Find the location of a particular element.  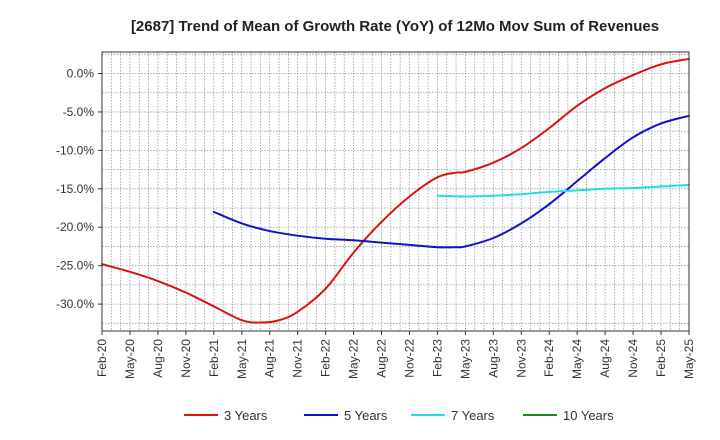

x-tick-label: Feb-23 is located at coordinates (437, 358).